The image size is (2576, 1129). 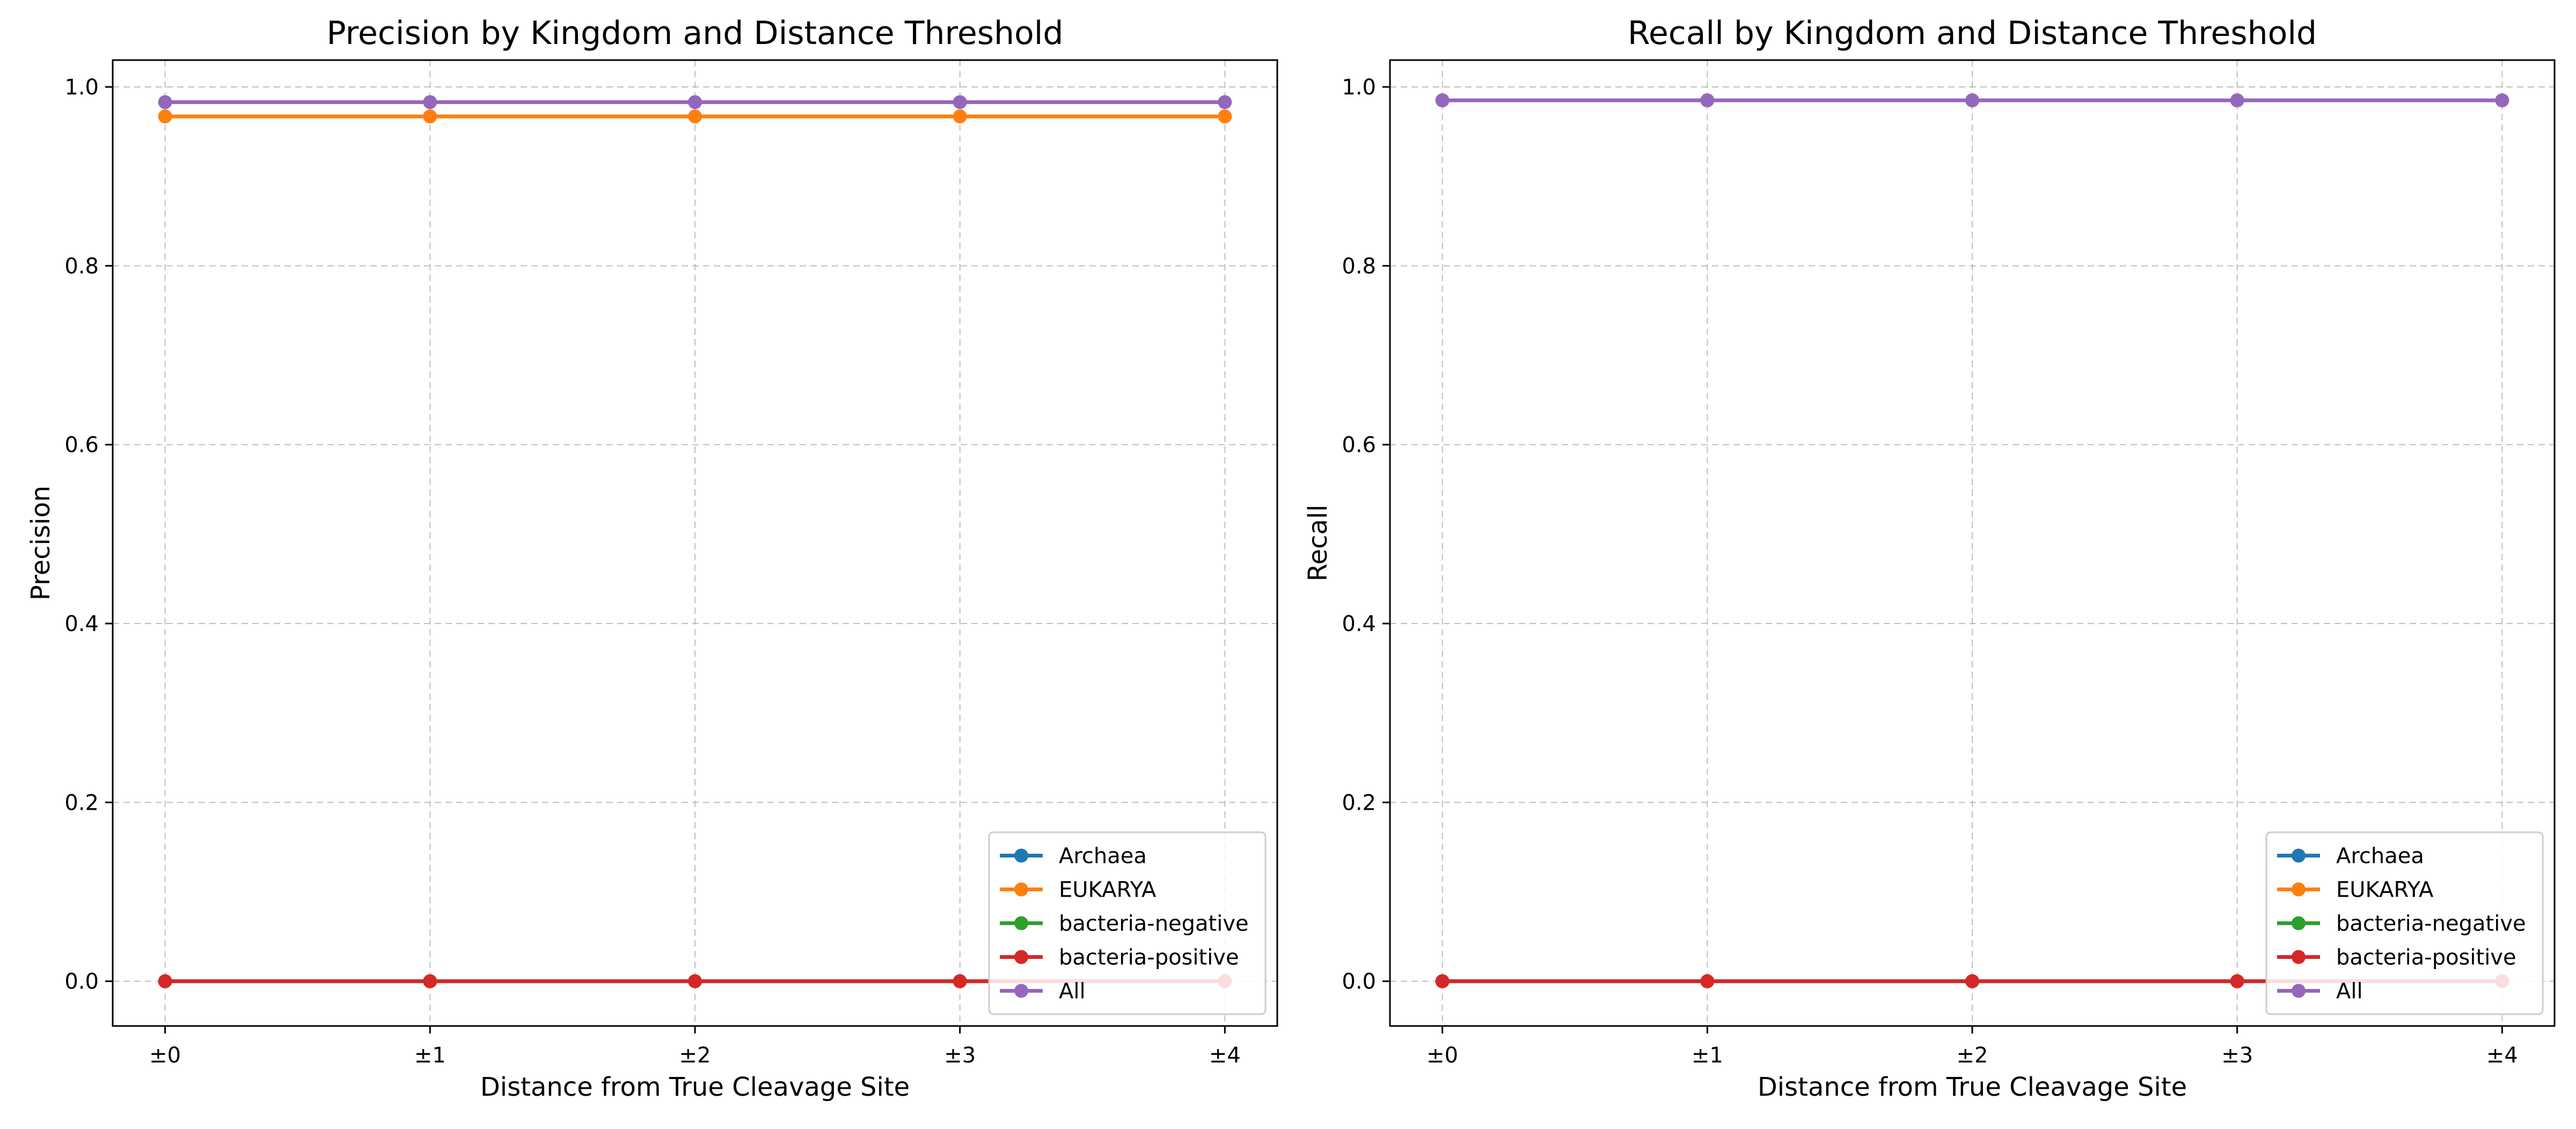 What do you see at coordinates (430, 1055) in the screenshot?
I see `precision-x-tick-label: ±1` at bounding box center [430, 1055].